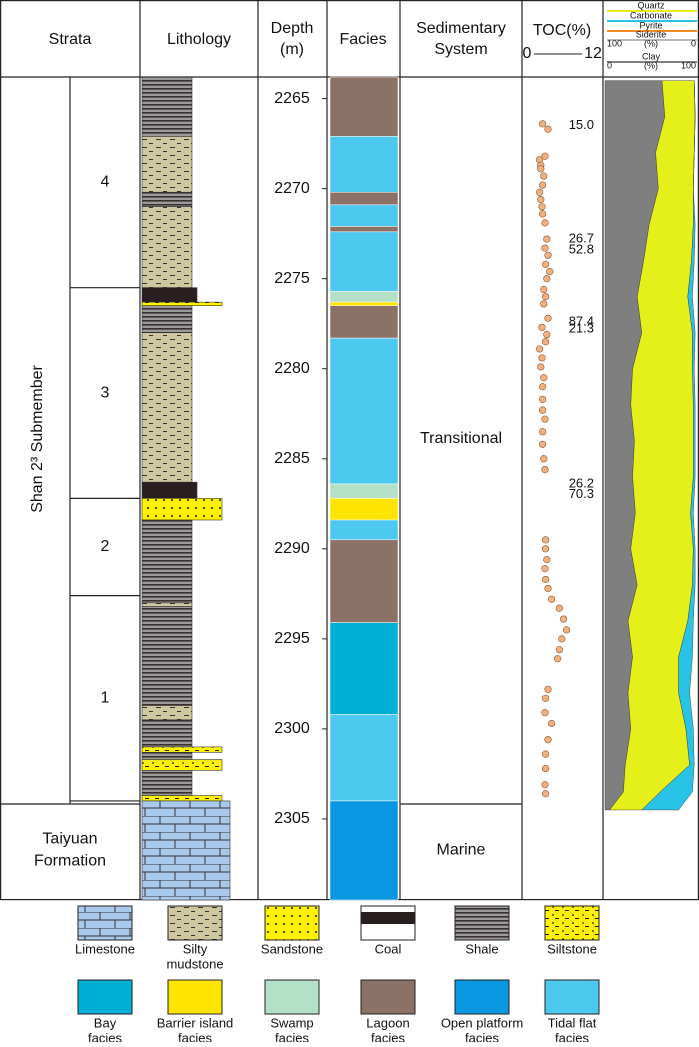 This screenshot has height=1047, width=699. I want to click on mineral-key-label: Quartz, so click(651, 5).